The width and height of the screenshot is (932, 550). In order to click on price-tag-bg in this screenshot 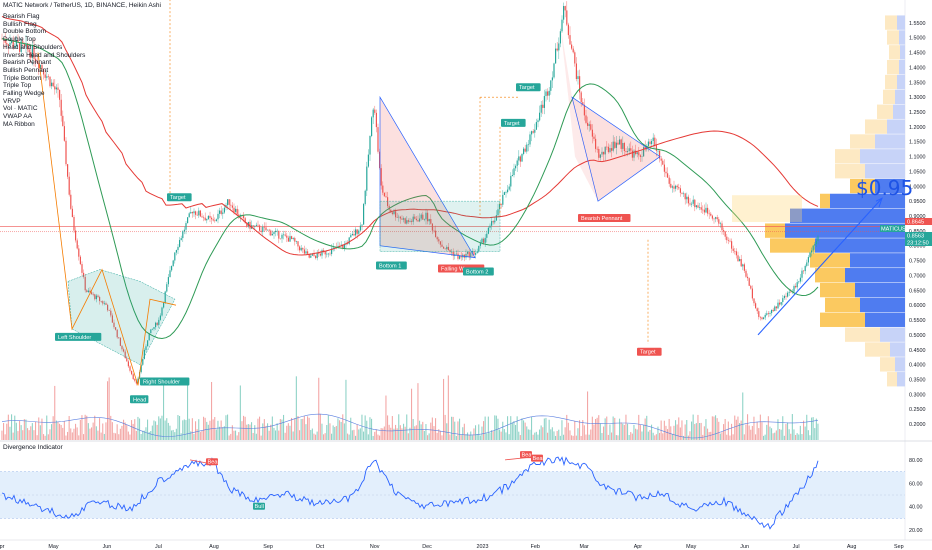, I will do `click(918, 221)`.